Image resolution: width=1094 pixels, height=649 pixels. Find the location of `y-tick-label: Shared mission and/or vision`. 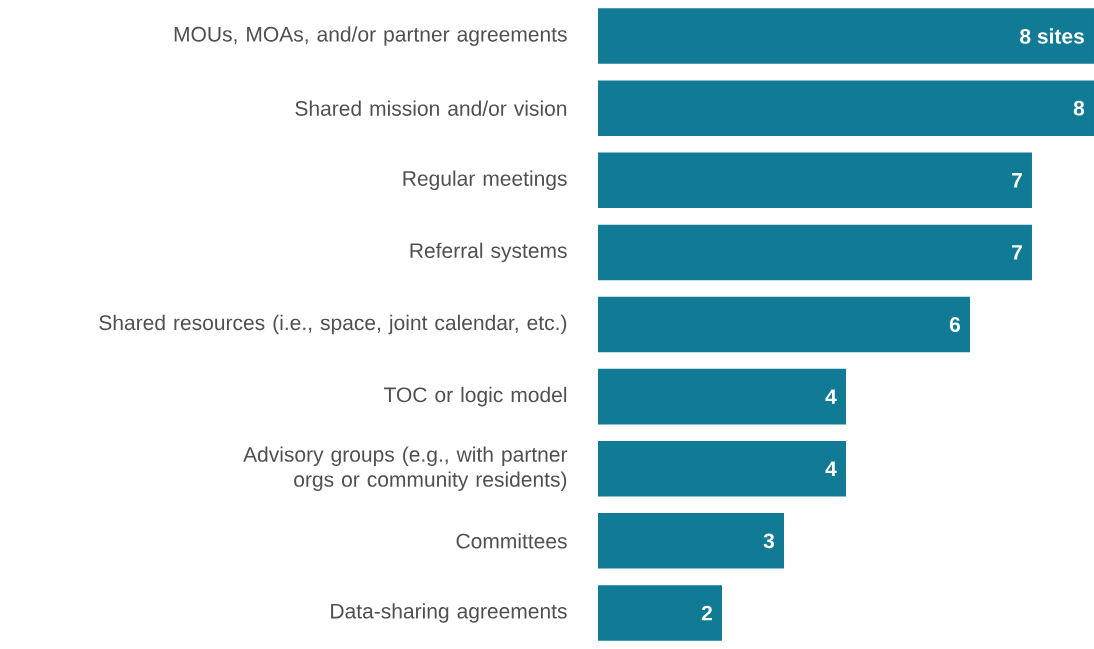

y-tick-label: Shared mission and/or vision is located at coordinates (431, 108).